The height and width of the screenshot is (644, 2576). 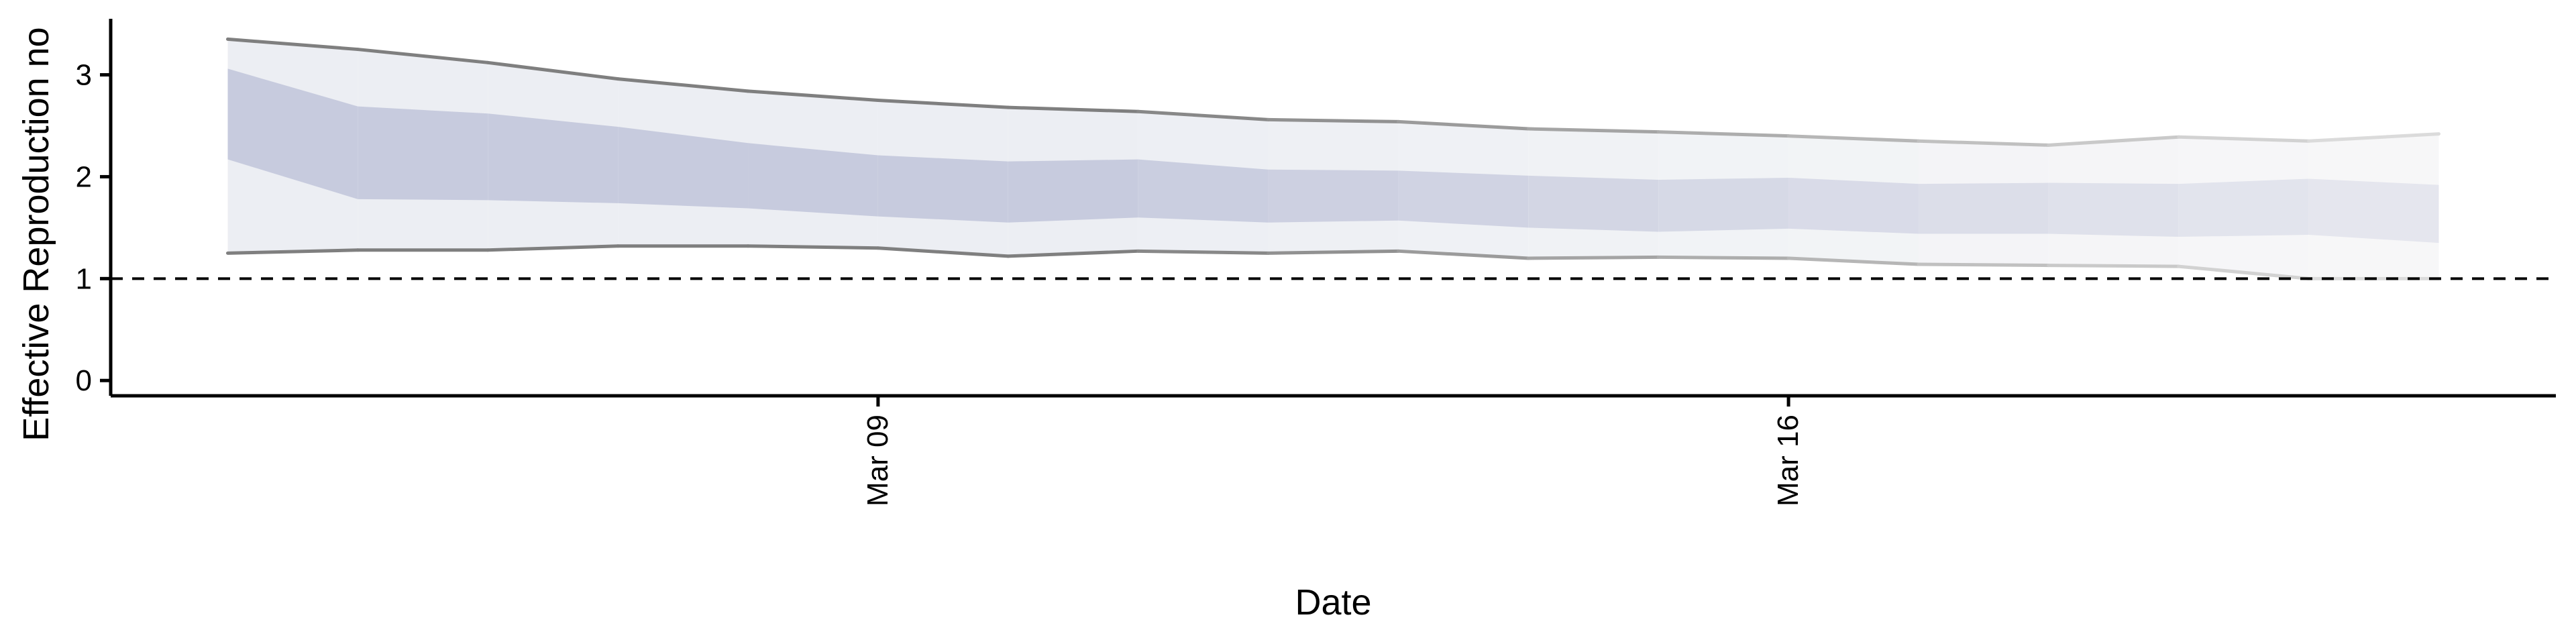 What do you see at coordinates (36, 234) in the screenshot?
I see `y-axis-title: Effective Reproduction no` at bounding box center [36, 234].